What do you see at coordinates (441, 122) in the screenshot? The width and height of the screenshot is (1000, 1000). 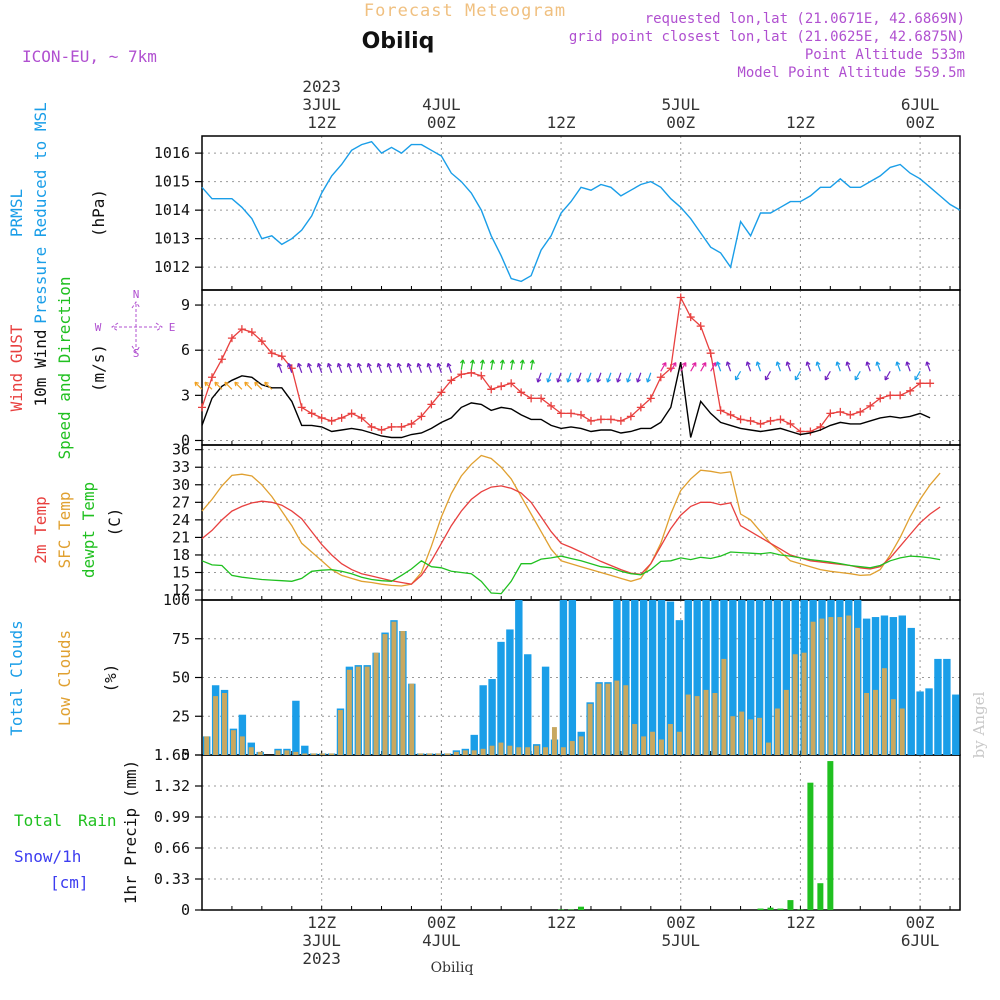 I see `top-time-label-1-1: 00Z` at bounding box center [441, 122].